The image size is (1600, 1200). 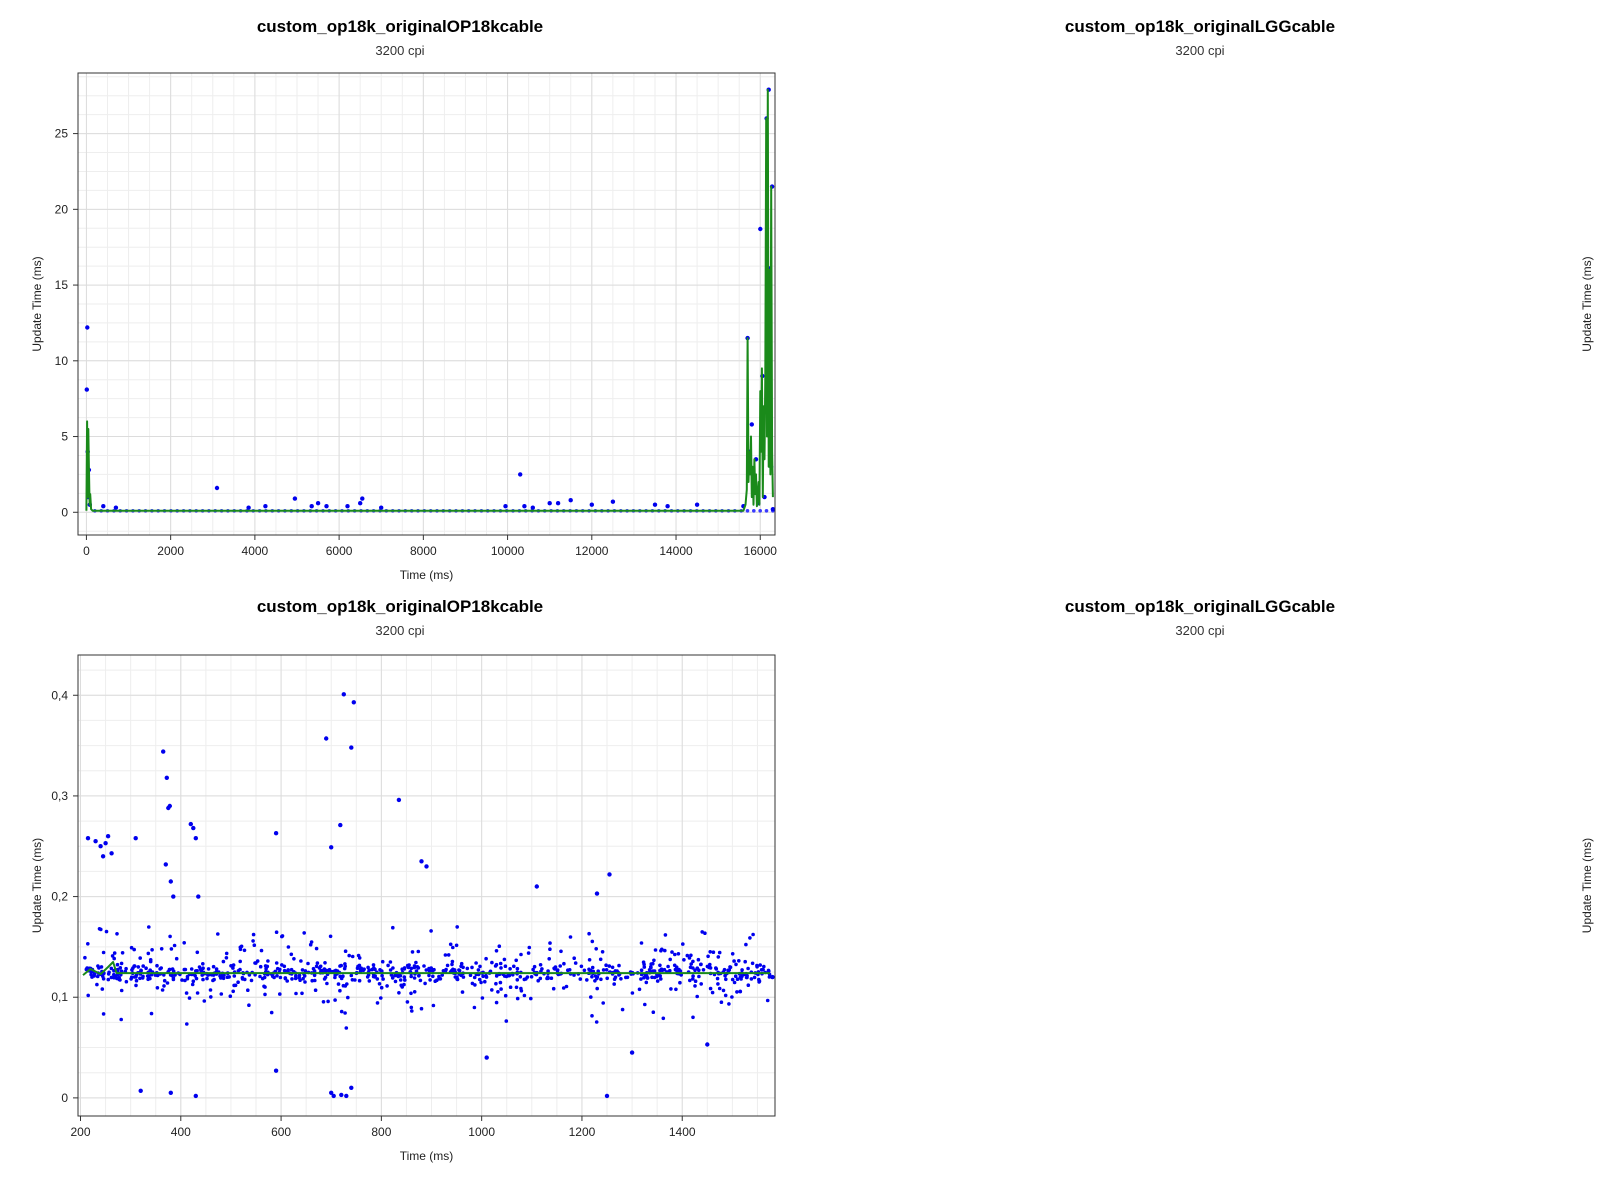 I want to click on x-tick-label: 10000, so click(x=508, y=551).